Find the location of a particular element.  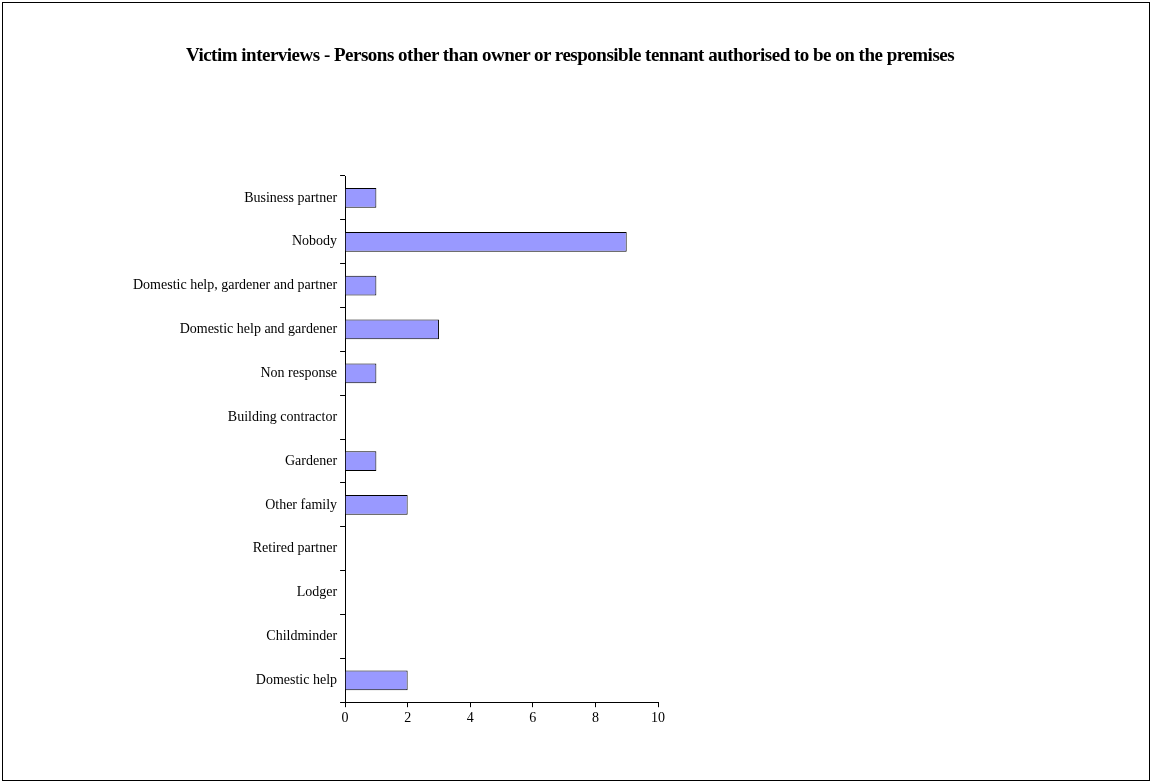

y-tick-label: Domestic help is located at coordinates (296, 679).